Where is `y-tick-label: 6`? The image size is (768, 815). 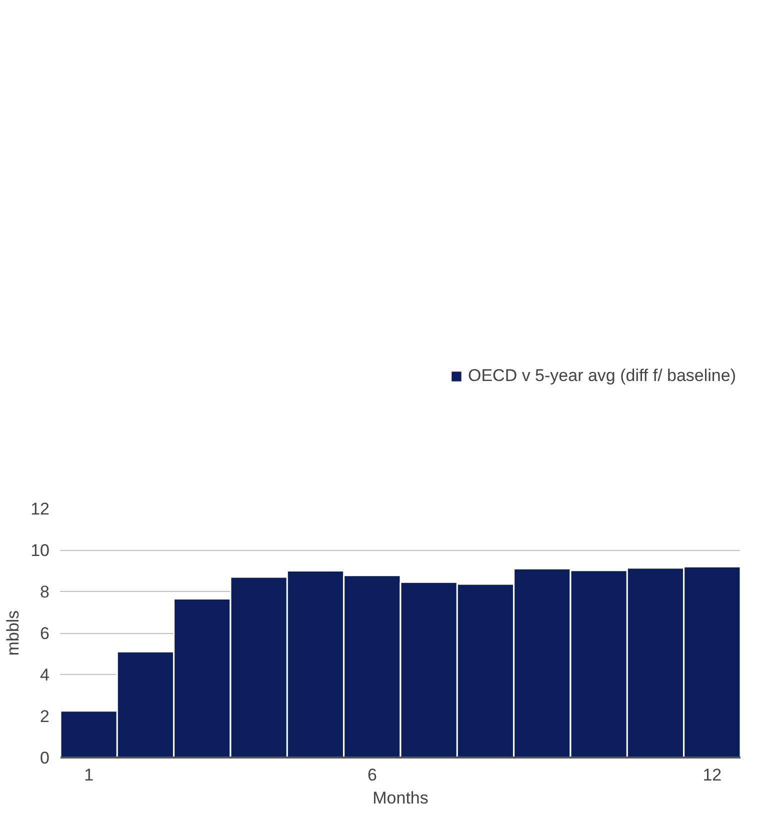
y-tick-label: 6 is located at coordinates (45, 633).